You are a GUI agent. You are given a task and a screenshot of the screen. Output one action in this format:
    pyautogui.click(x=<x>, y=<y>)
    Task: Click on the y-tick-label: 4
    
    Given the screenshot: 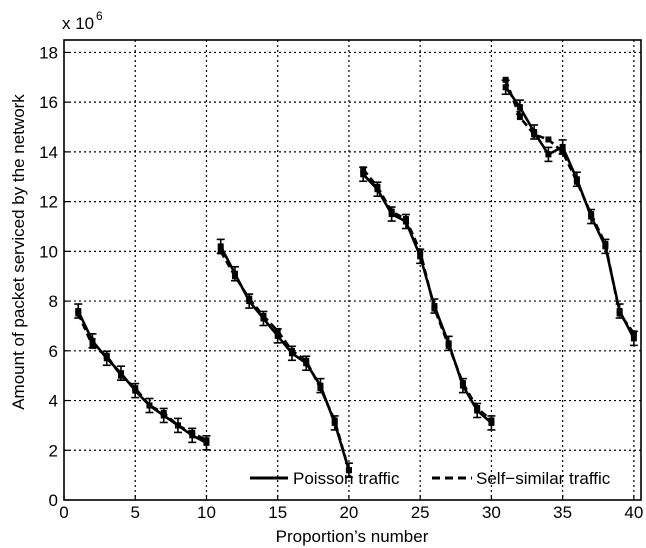 What is the action you would take?
    pyautogui.click(x=53, y=401)
    